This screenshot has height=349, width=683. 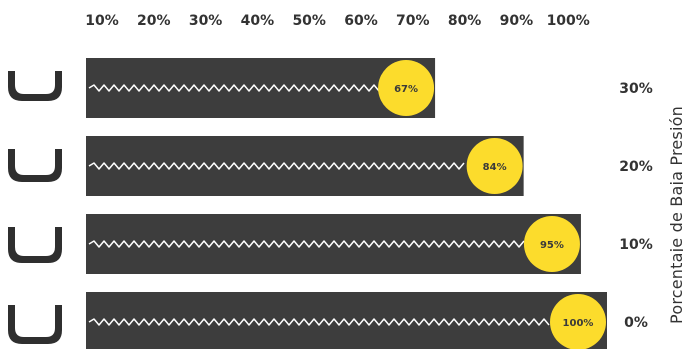 What do you see at coordinates (309, 21) in the screenshot?
I see `x-tick-label: 50%` at bounding box center [309, 21].